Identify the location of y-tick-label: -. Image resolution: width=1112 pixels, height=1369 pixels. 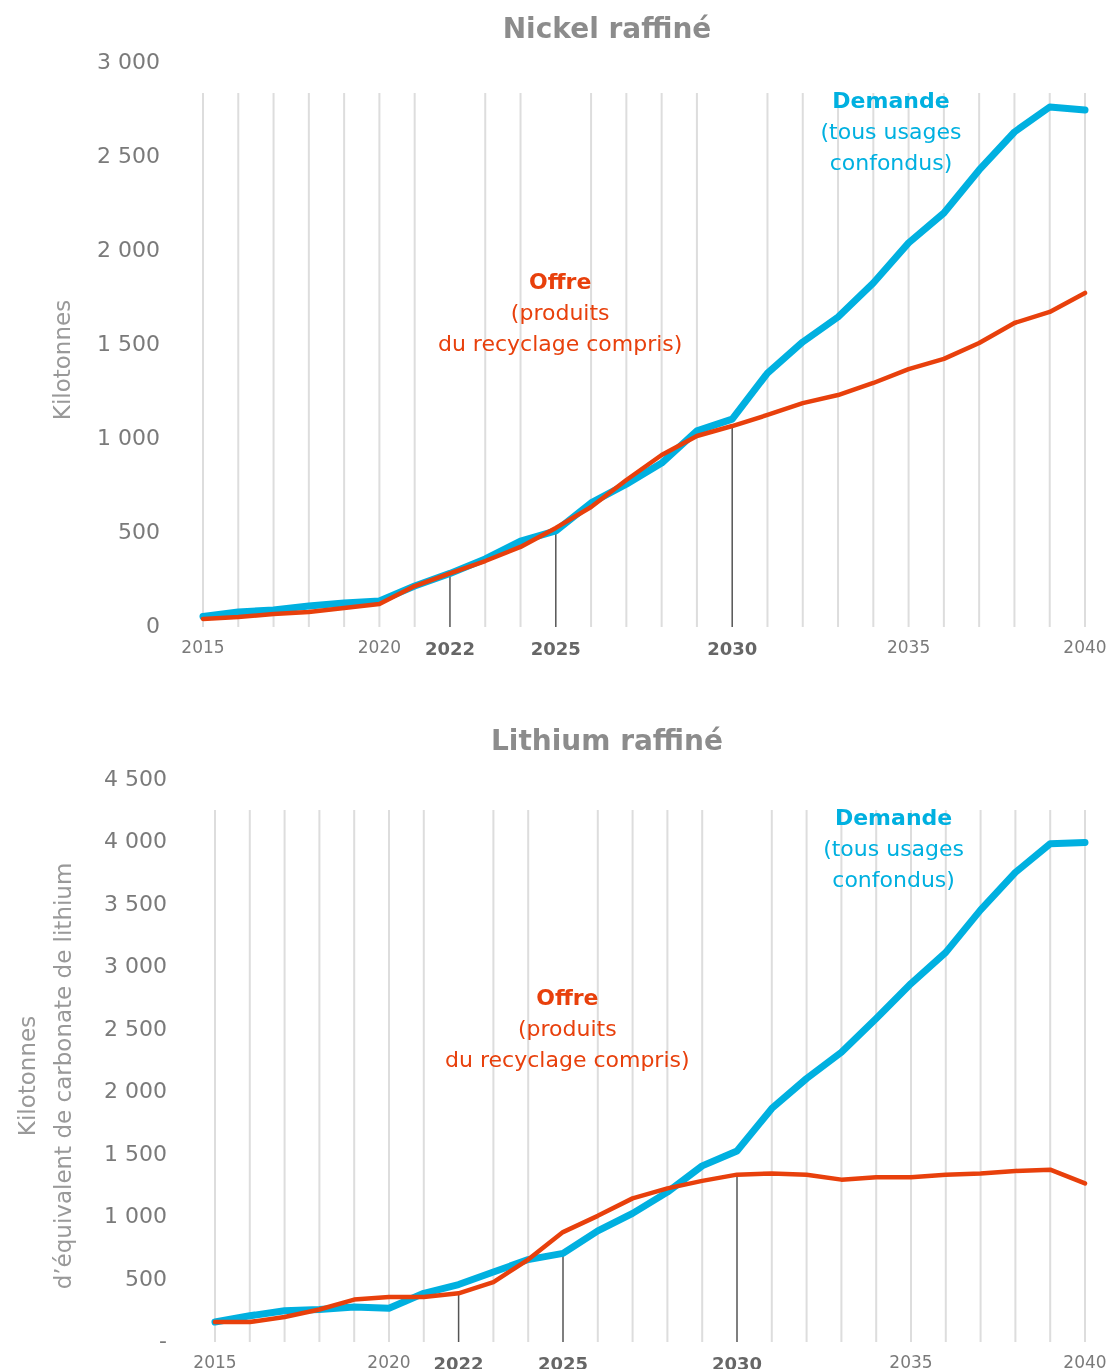
(163, 1340).